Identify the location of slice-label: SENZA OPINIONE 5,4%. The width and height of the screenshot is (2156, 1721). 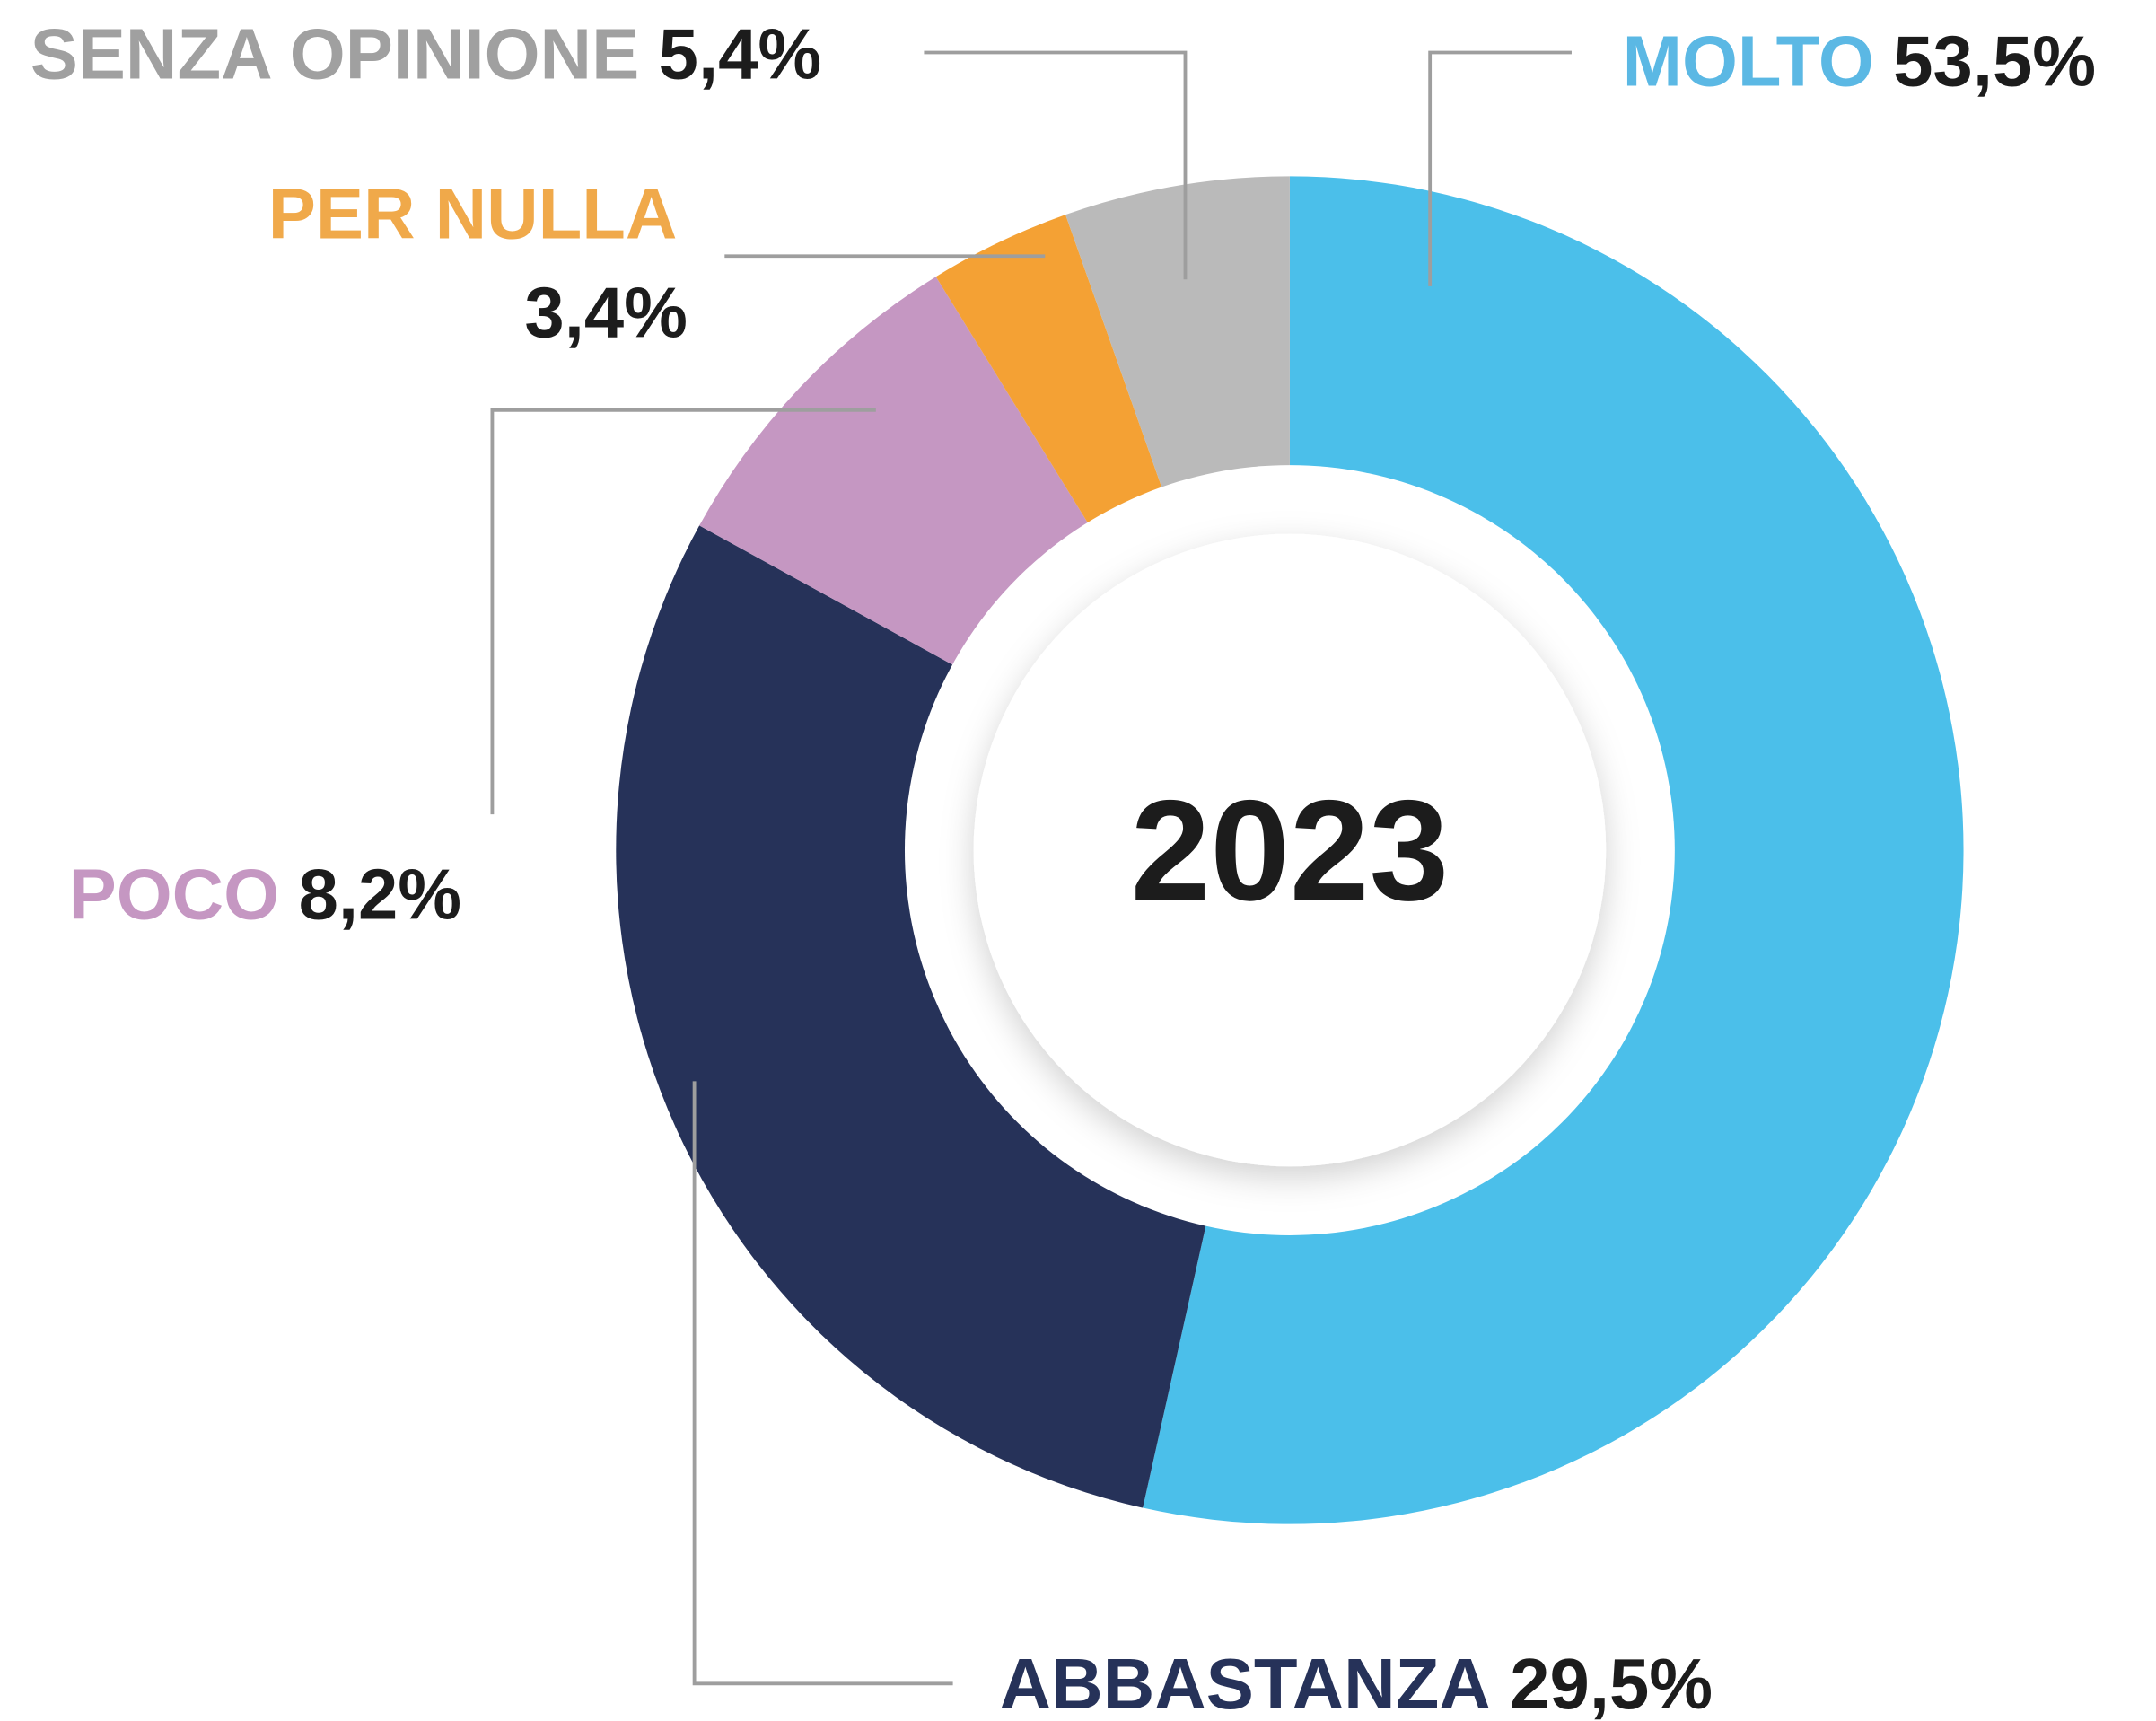
(426, 54).